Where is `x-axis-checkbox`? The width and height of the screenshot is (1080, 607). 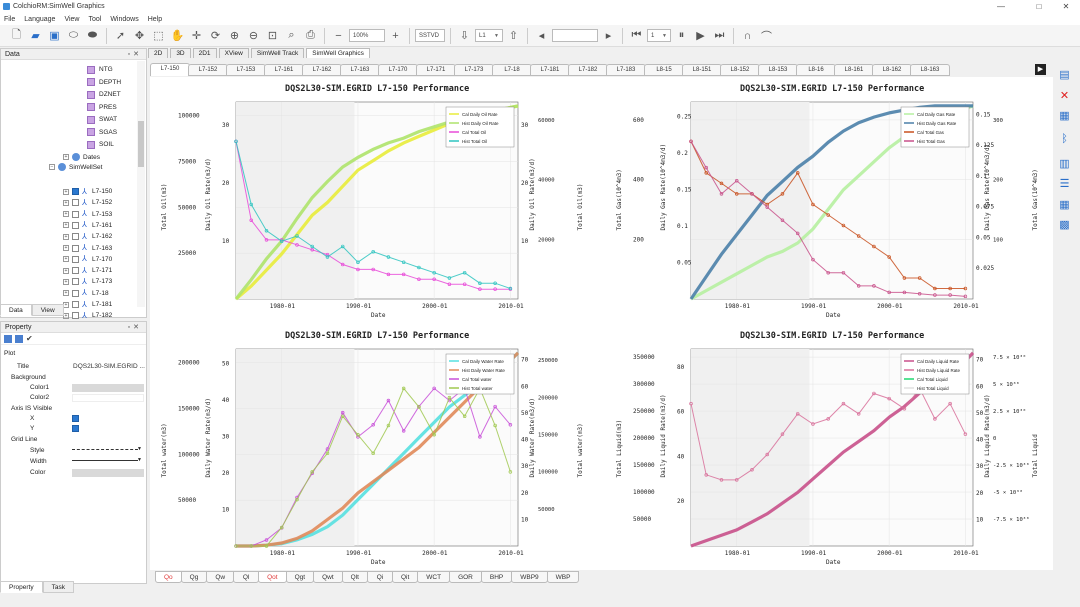 x-axis-checkbox is located at coordinates (75, 418).